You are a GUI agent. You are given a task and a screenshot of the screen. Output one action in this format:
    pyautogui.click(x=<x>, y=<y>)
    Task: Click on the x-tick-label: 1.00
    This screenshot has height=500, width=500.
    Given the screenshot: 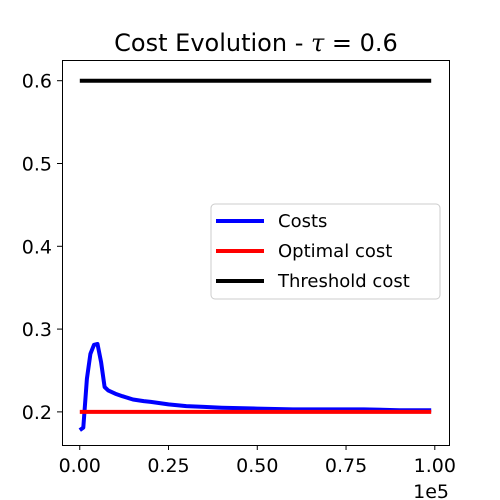 What is the action you would take?
    pyautogui.click(x=435, y=466)
    